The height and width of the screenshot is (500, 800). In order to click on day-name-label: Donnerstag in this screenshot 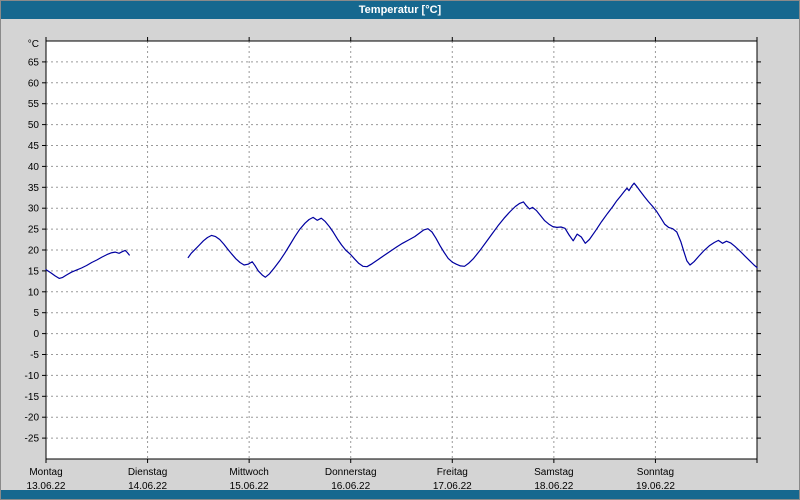, I will do `click(351, 472)`.